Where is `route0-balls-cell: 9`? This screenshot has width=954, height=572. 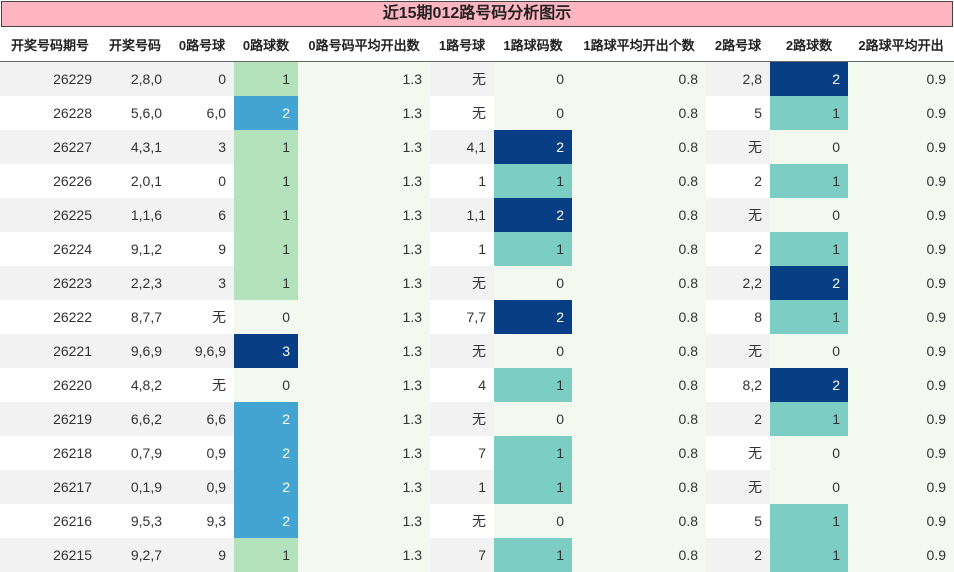
route0-balls-cell: 9 is located at coordinates (202, 249).